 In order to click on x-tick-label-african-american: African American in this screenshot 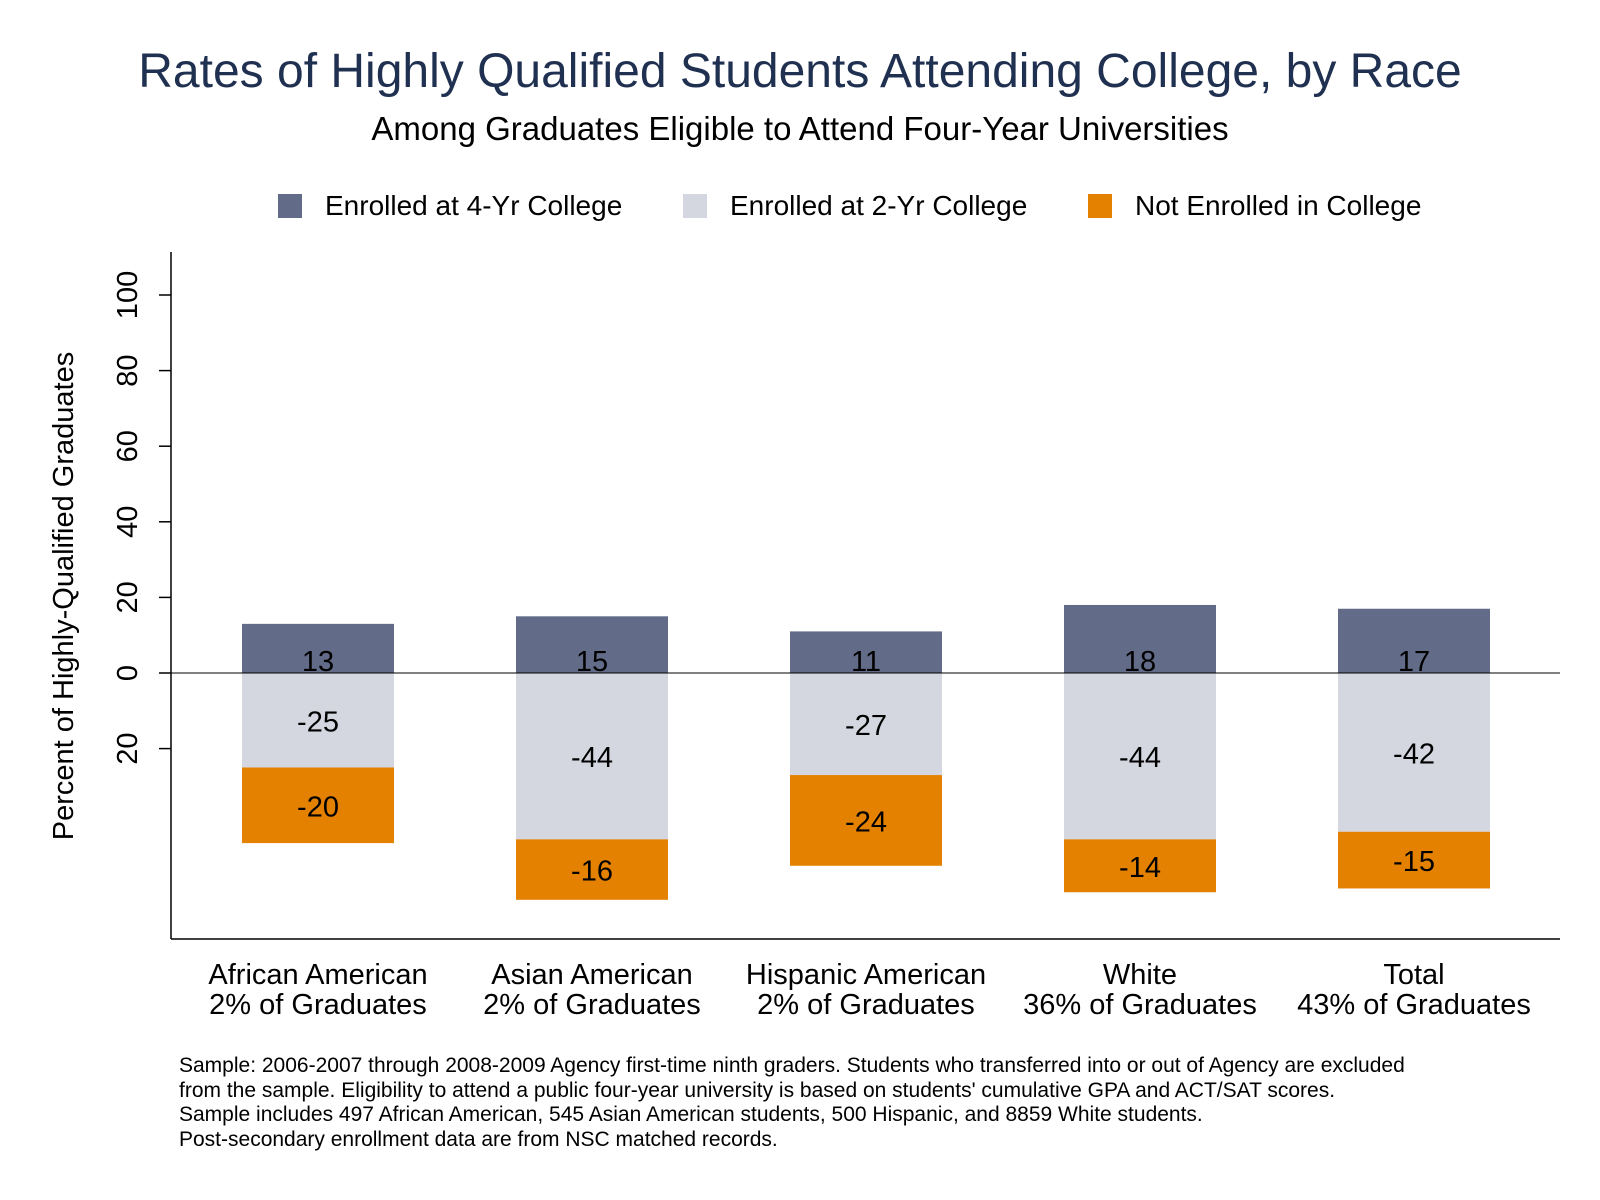, I will do `click(317, 975)`.